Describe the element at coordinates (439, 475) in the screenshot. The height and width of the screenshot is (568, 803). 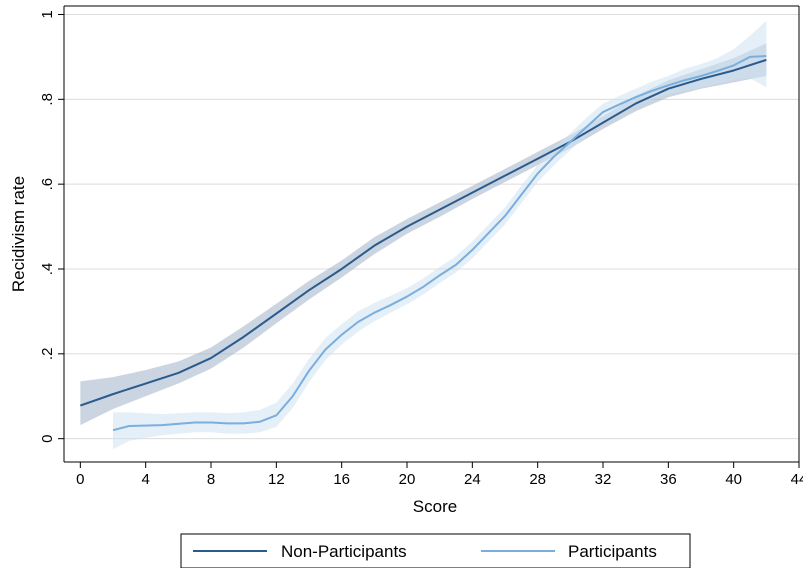
I see `x-axis-ticks: 0 4 8 12 16 20 24 28 32 36 40 44` at that location.